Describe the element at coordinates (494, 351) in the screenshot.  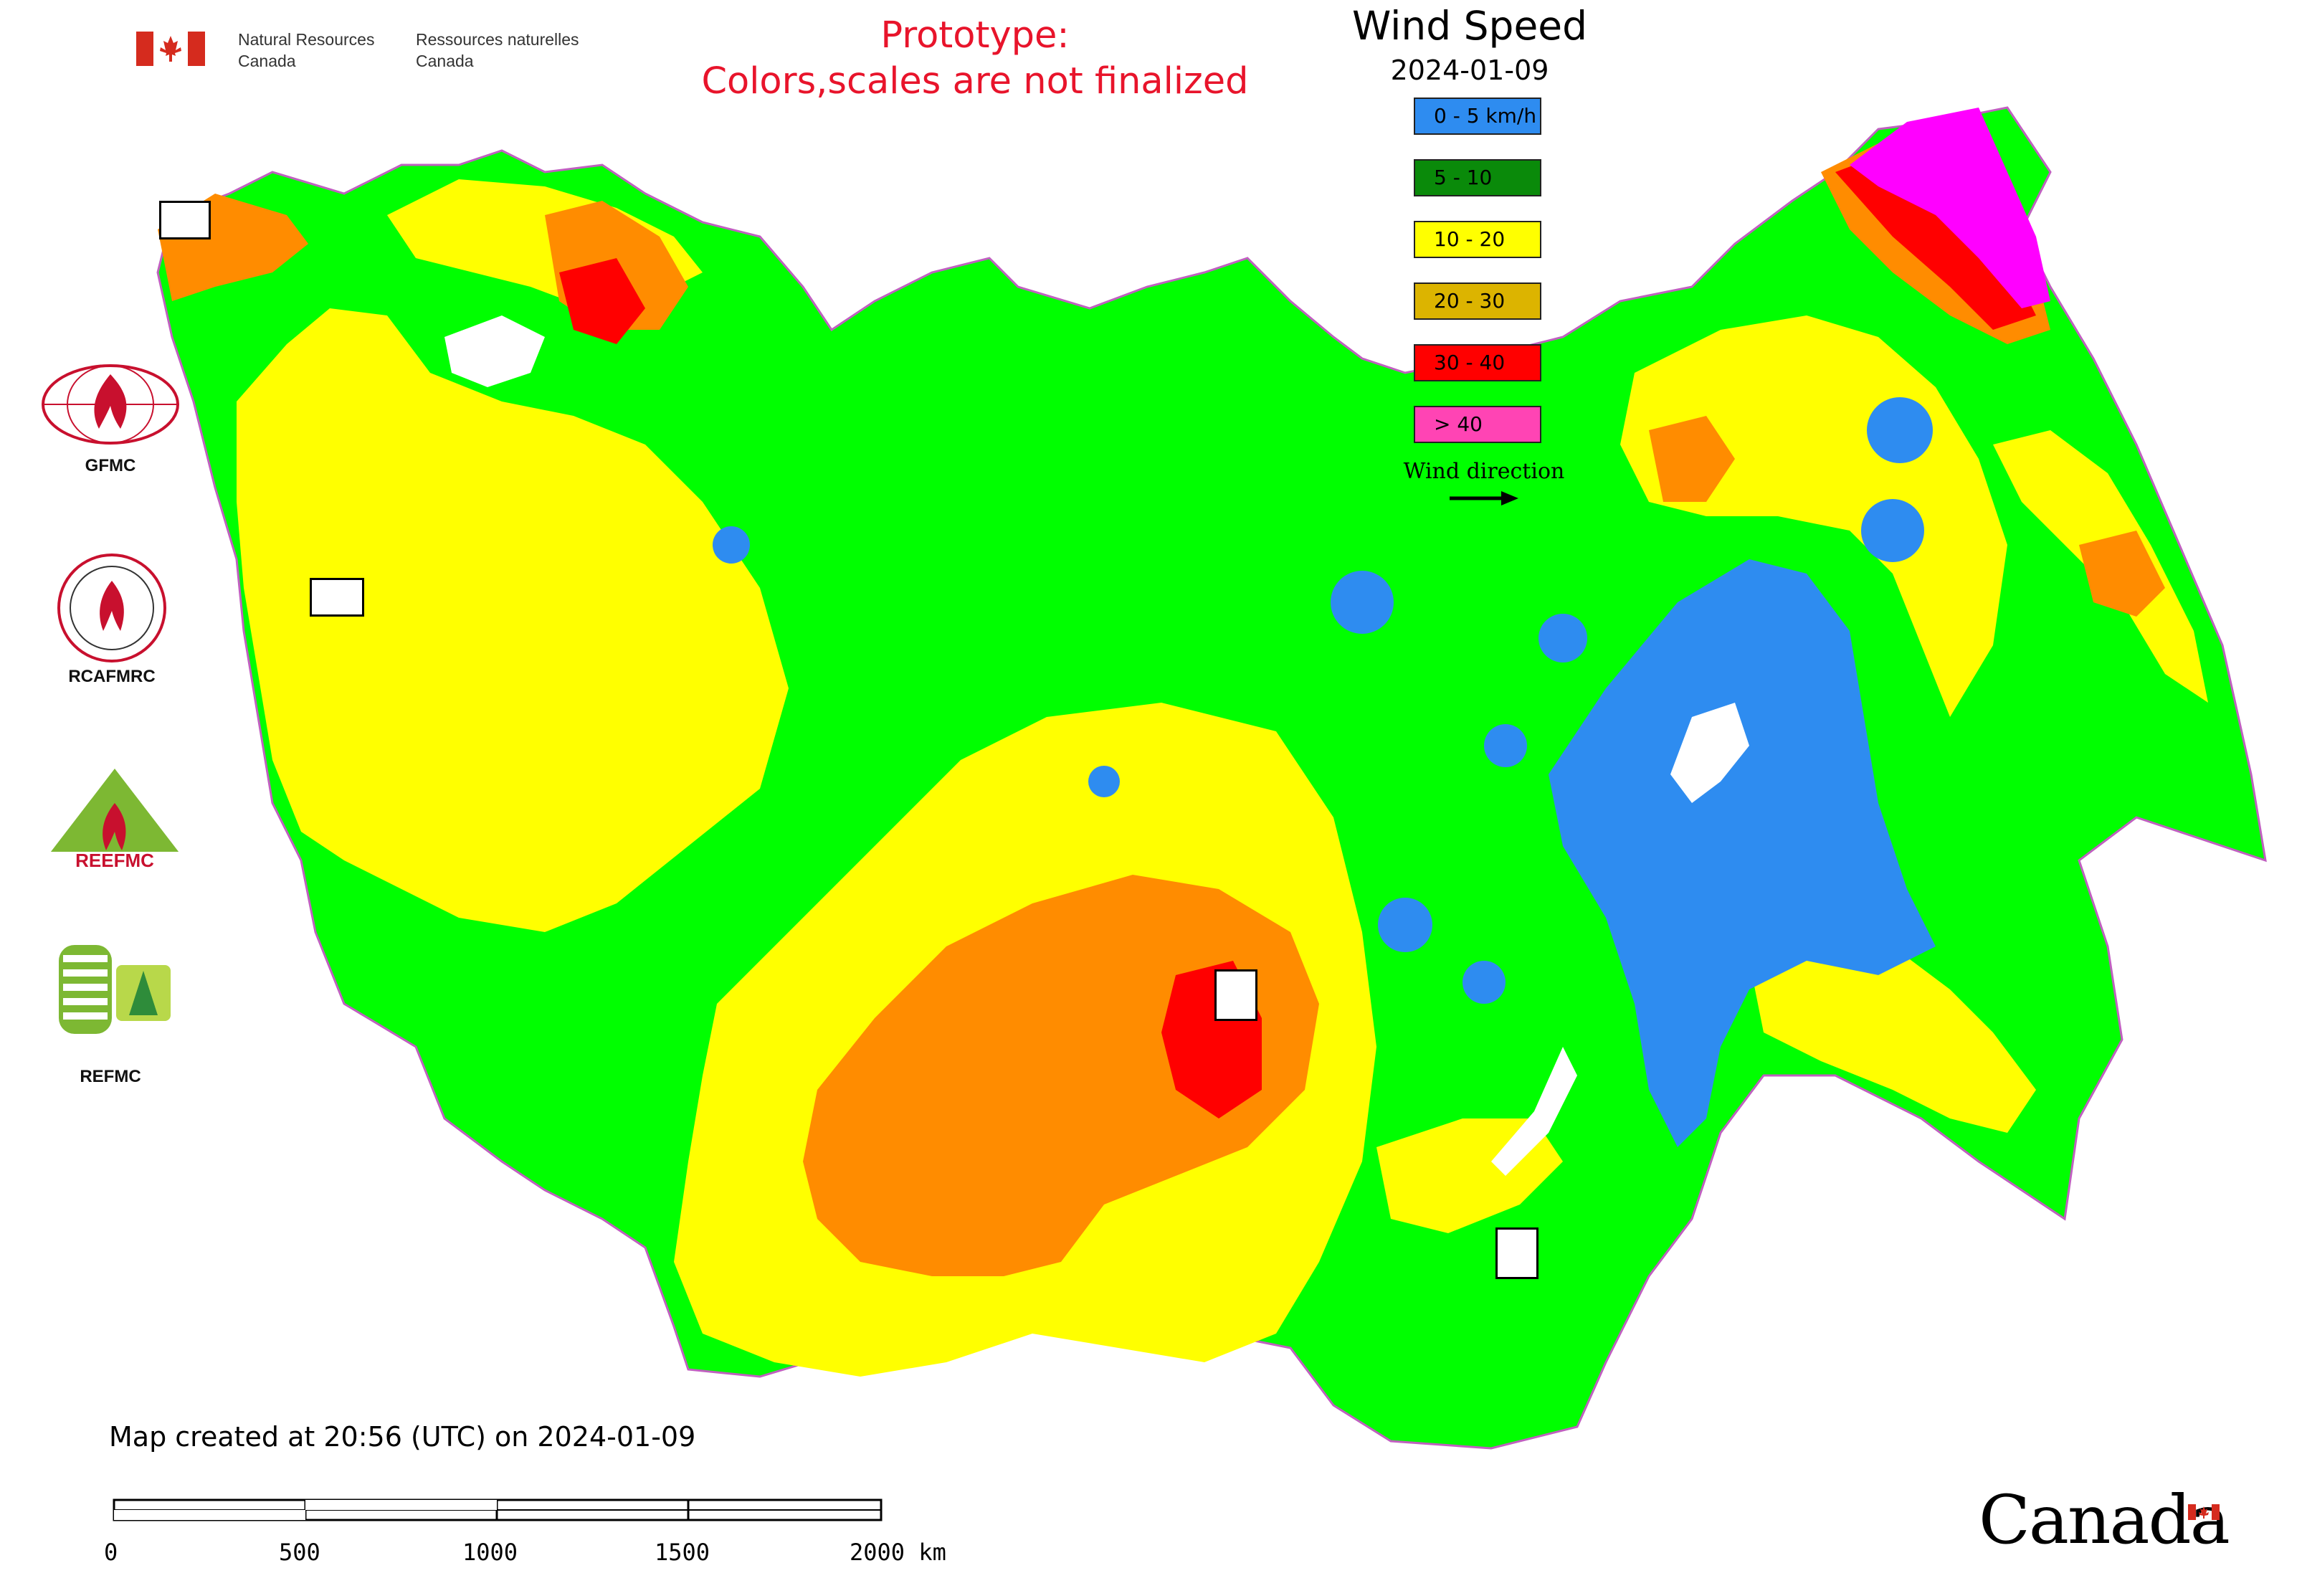
I see `lake-ladoga` at that location.